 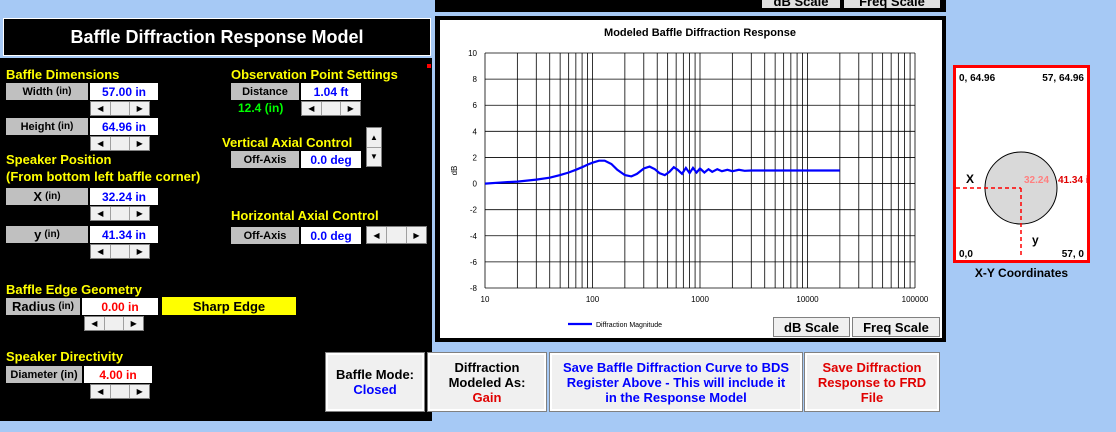 I want to click on y-spin-track, so click(x=121, y=251).